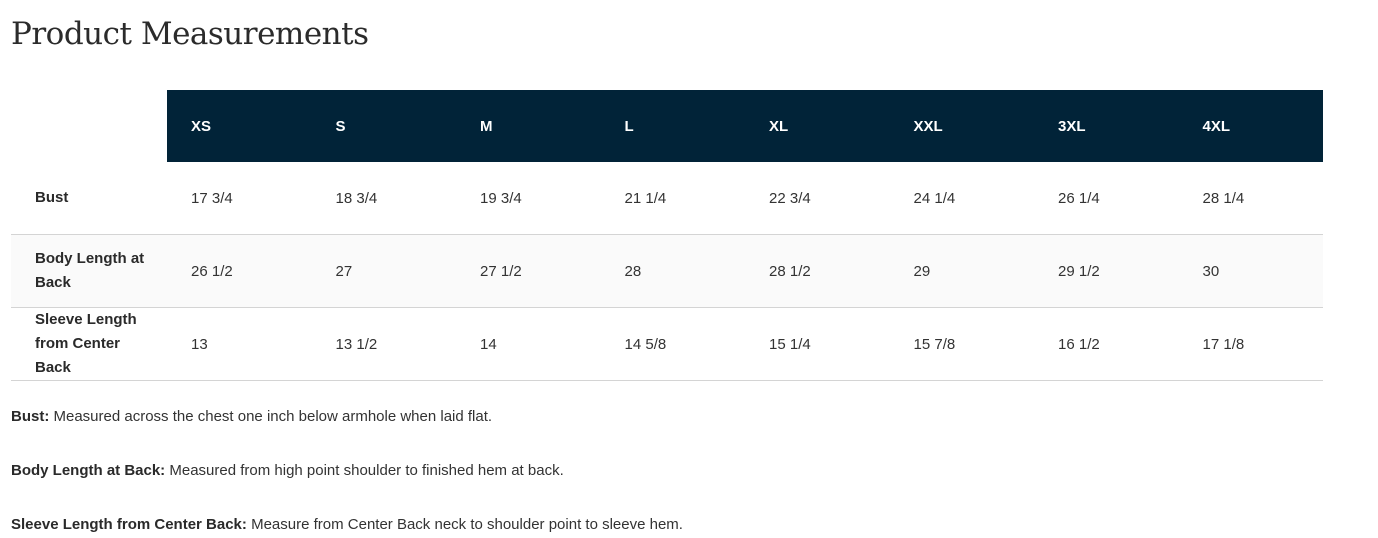 This screenshot has height=538, width=1378. I want to click on table-cell: 14 5/8, so click(672, 344).